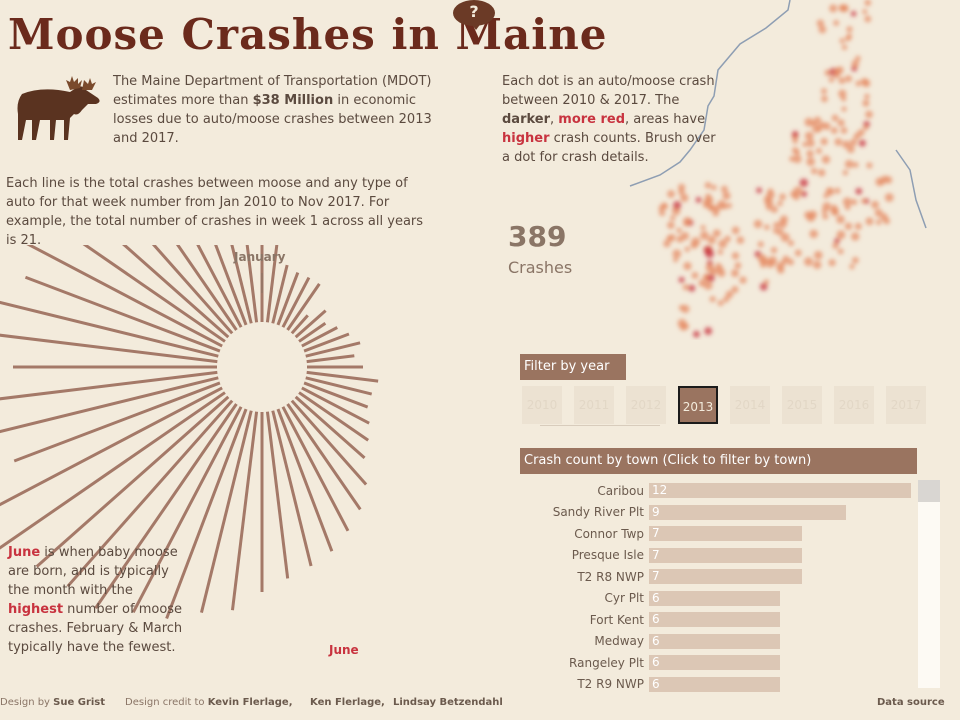 The image size is (960, 720). What do you see at coordinates (750, 405) in the screenshot?
I see `year-button-2014: 2014` at bounding box center [750, 405].